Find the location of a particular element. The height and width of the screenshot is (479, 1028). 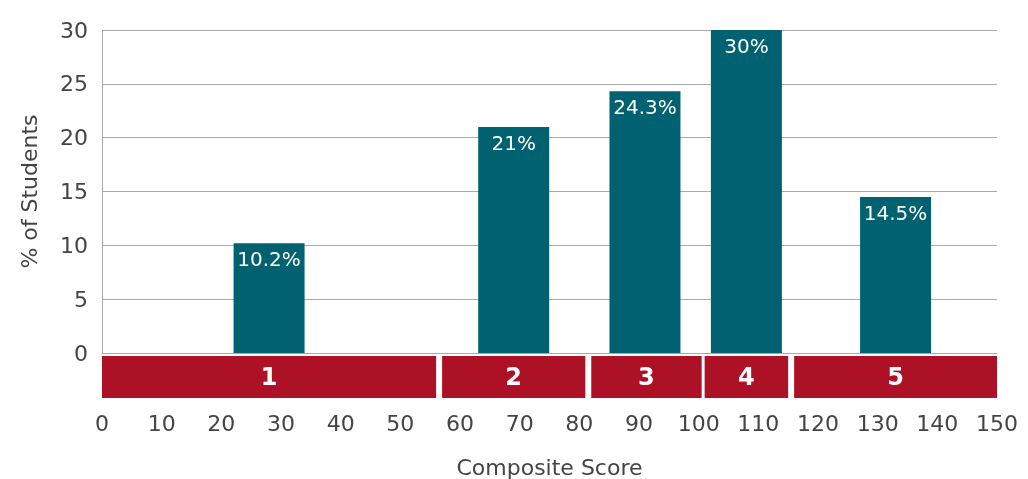

x-tick-label: 120 is located at coordinates (818, 423).